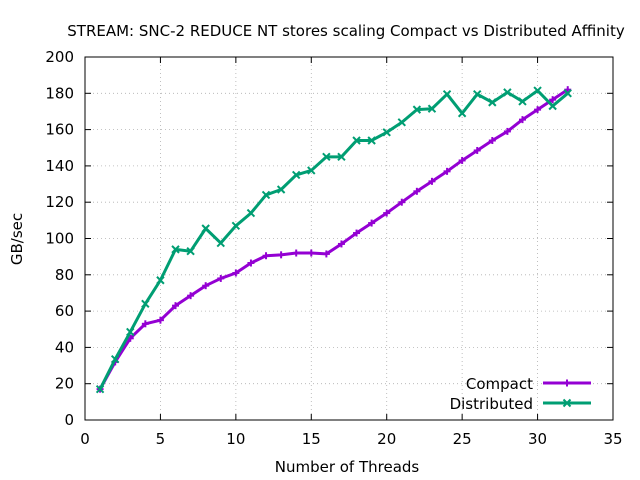 The image size is (640, 480). What do you see at coordinates (499, 384) in the screenshot?
I see `legend-label-compact: Compact` at bounding box center [499, 384].